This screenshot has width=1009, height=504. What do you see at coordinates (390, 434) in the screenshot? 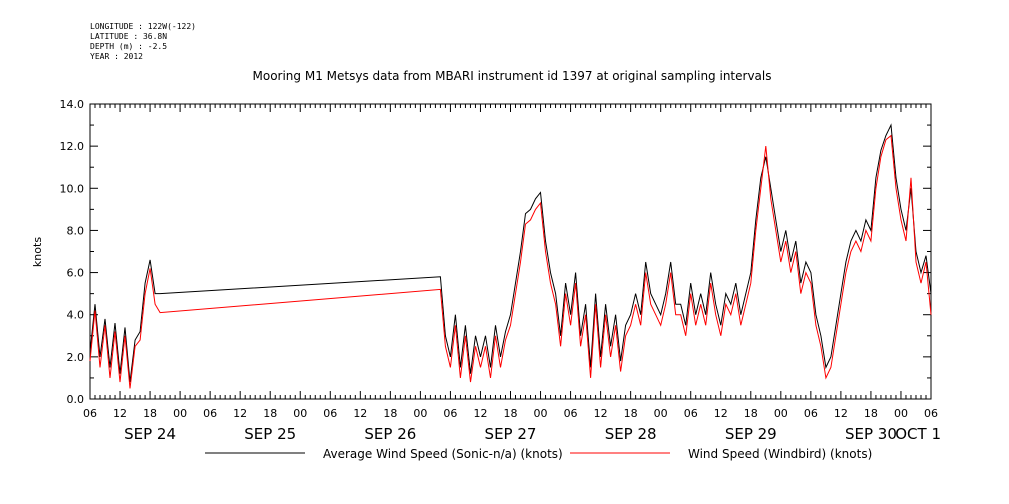
I see `x-day-label: SEP 26` at bounding box center [390, 434].